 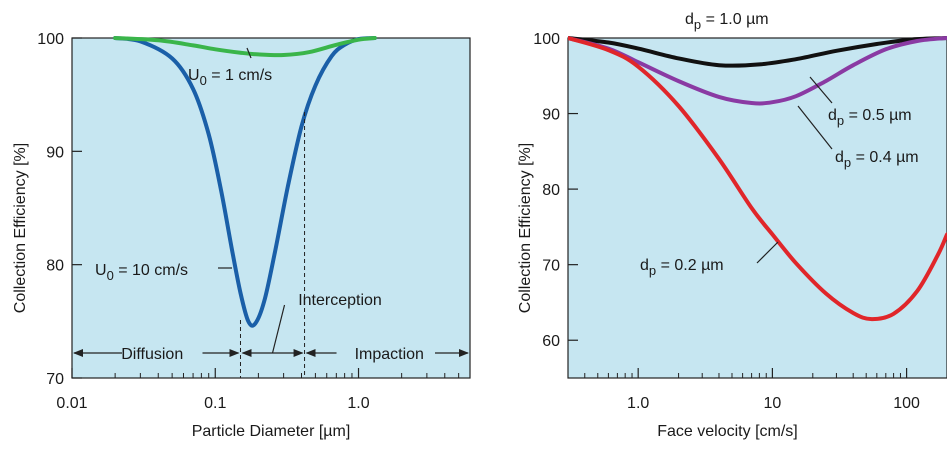 I want to click on x-tick-label: 0.1, so click(x=215, y=403).